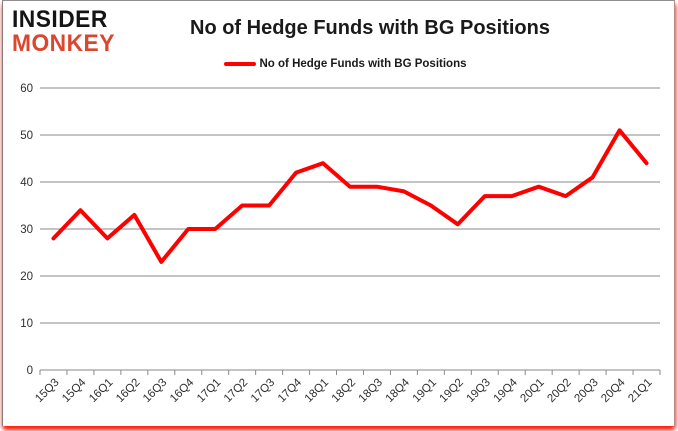 This screenshot has width=678, height=431. What do you see at coordinates (613, 390) in the screenshot?
I see `x-tick-label: 20Q4` at bounding box center [613, 390].